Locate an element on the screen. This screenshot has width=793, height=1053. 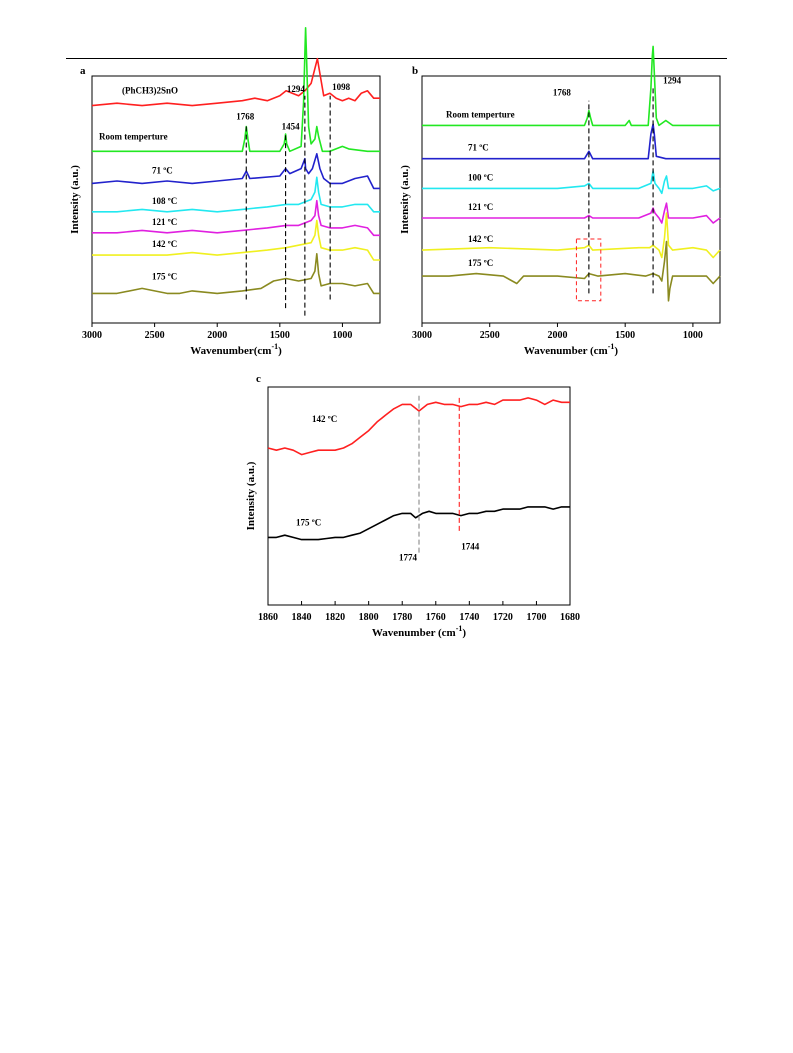
panel-c-label: c is located at coordinates (258, 379).